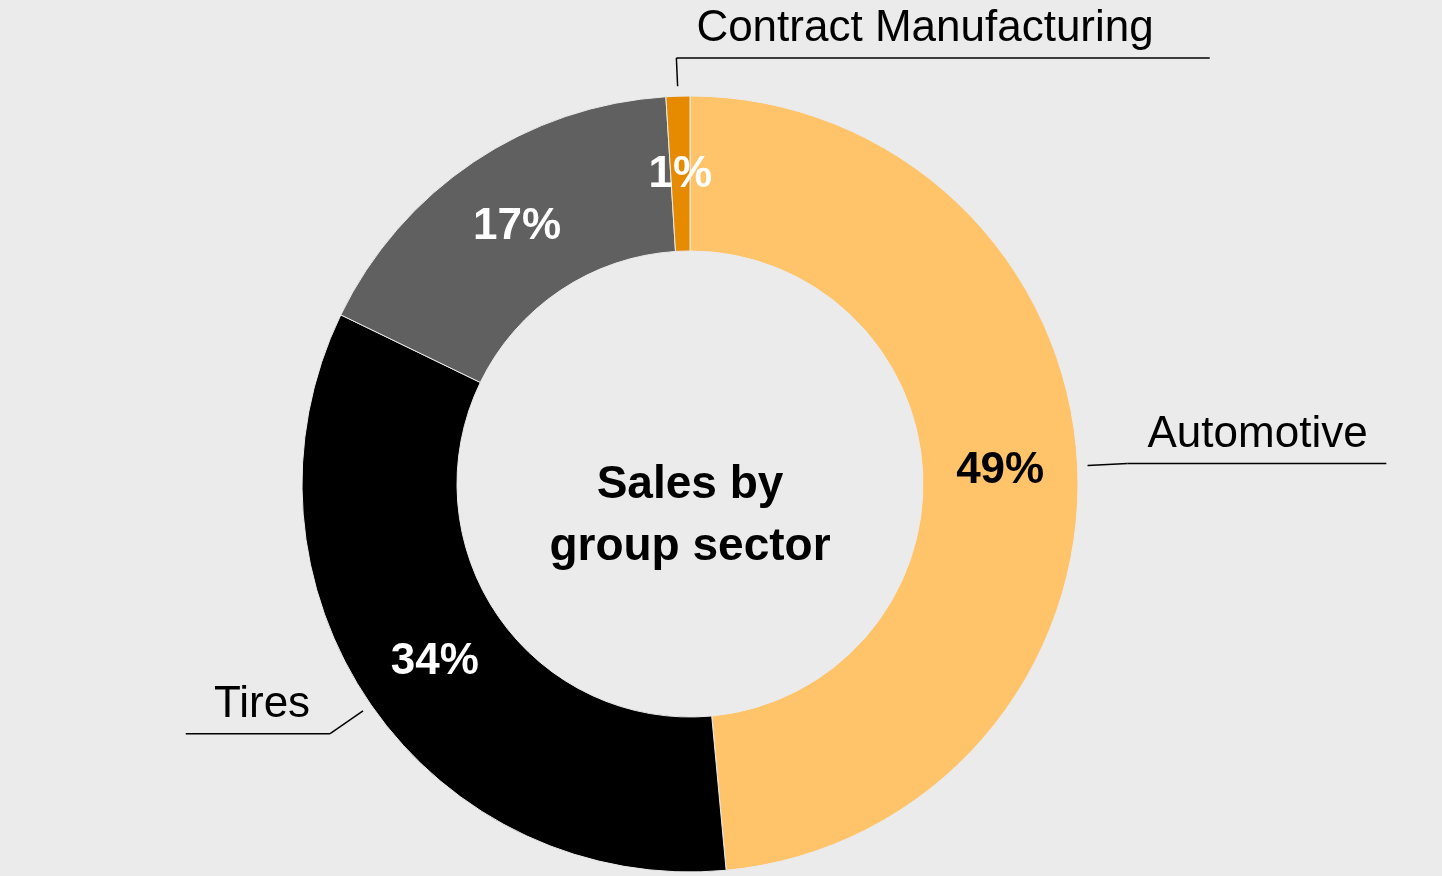 The height and width of the screenshot is (876, 1442). What do you see at coordinates (434, 658) in the screenshot?
I see `data-label: 34%` at bounding box center [434, 658].